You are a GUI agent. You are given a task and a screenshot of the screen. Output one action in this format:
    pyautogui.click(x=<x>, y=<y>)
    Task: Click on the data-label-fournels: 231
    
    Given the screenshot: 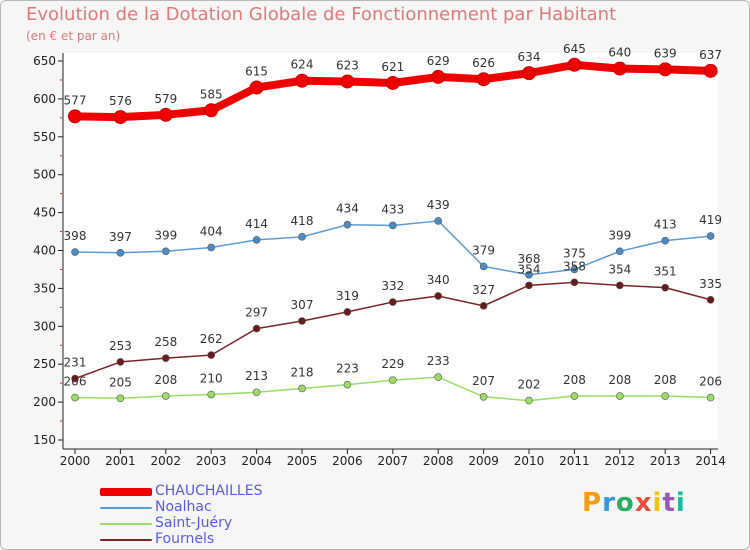 What is the action you would take?
    pyautogui.click(x=75, y=363)
    